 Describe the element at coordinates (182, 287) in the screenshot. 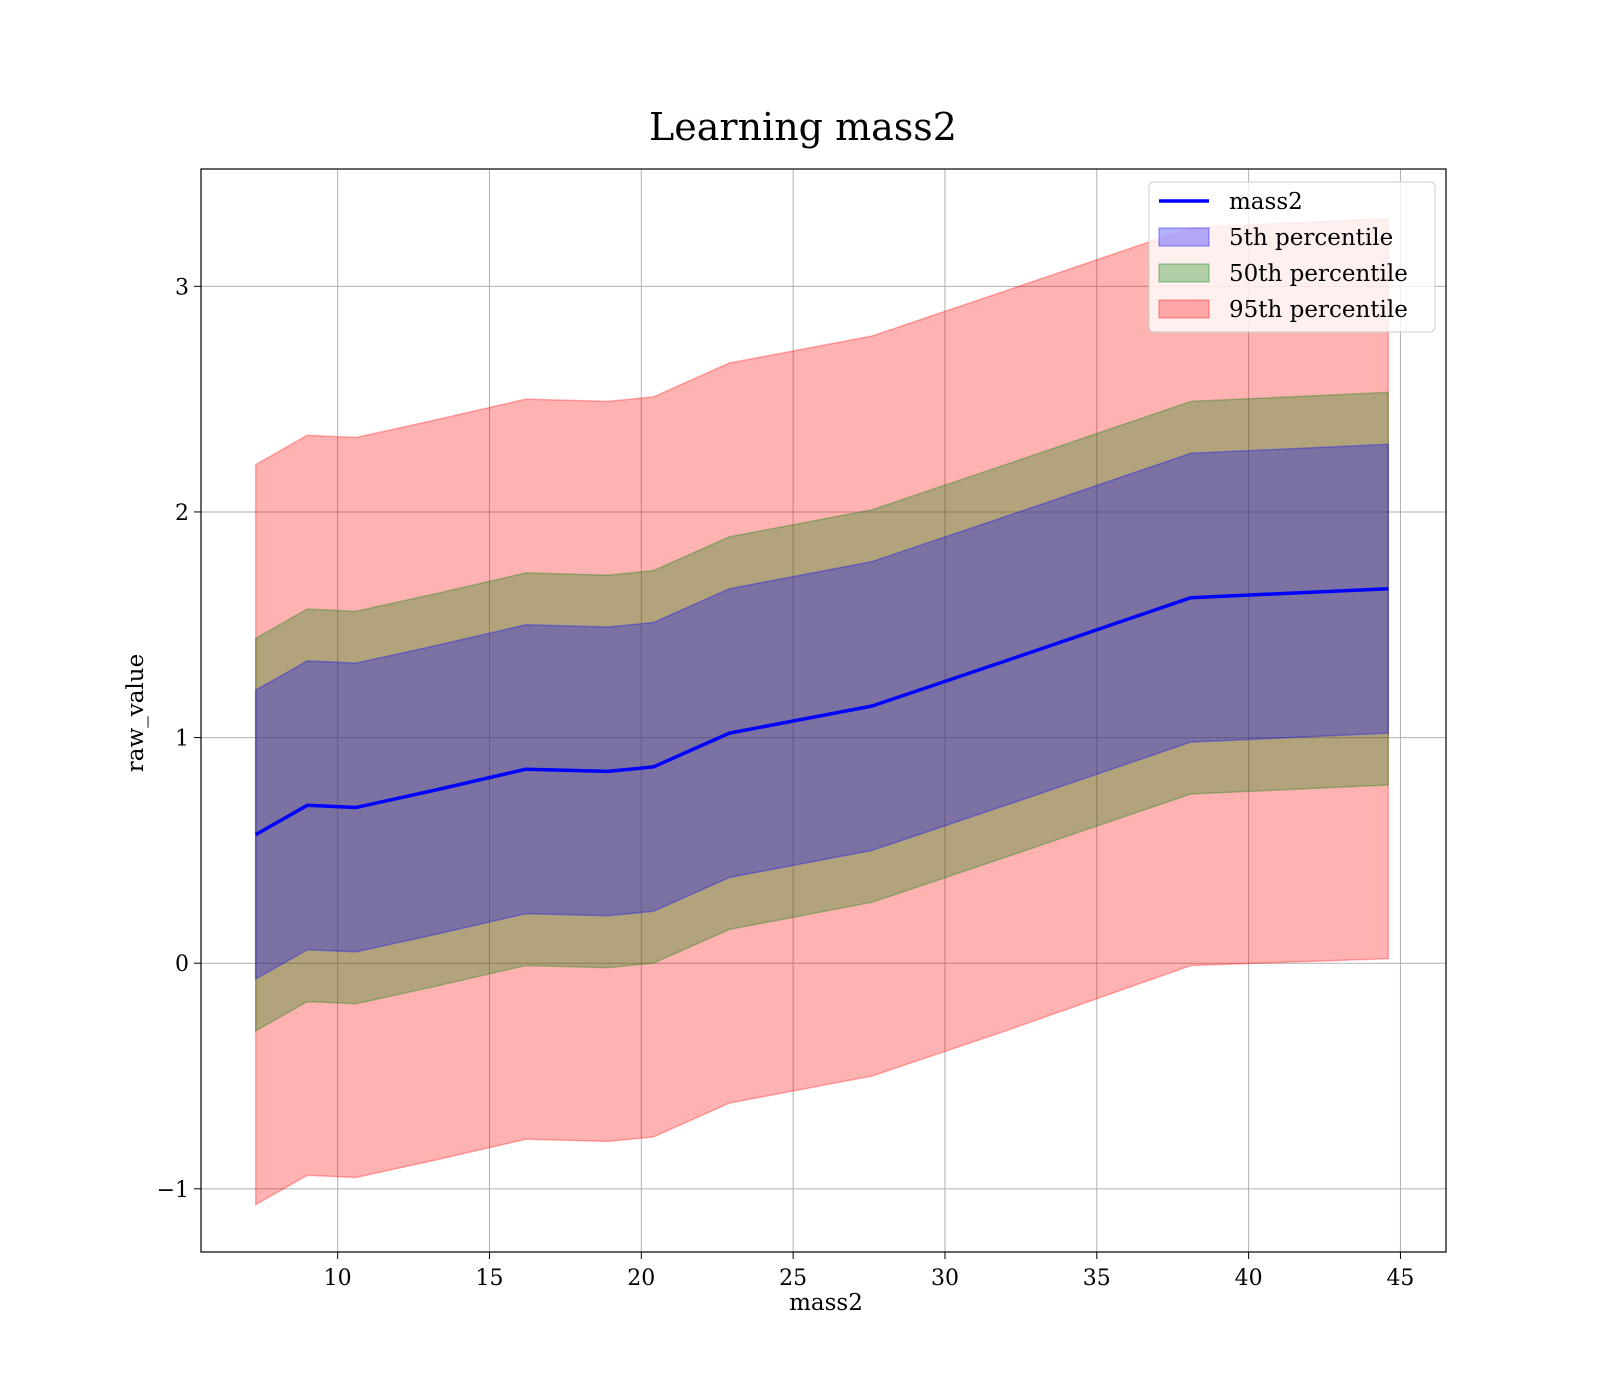

I see `y-tick-label-4: 3` at that location.